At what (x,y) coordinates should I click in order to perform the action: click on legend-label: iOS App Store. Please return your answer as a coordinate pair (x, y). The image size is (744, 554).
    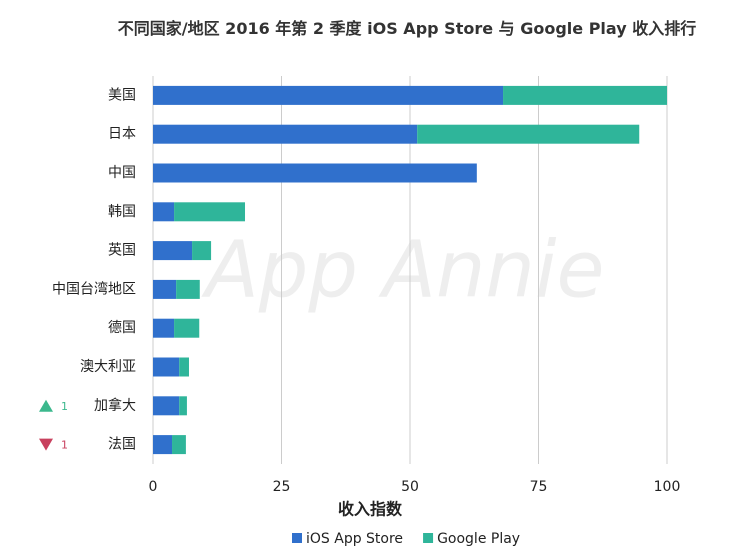
    Looking at the image, I should click on (354, 539).